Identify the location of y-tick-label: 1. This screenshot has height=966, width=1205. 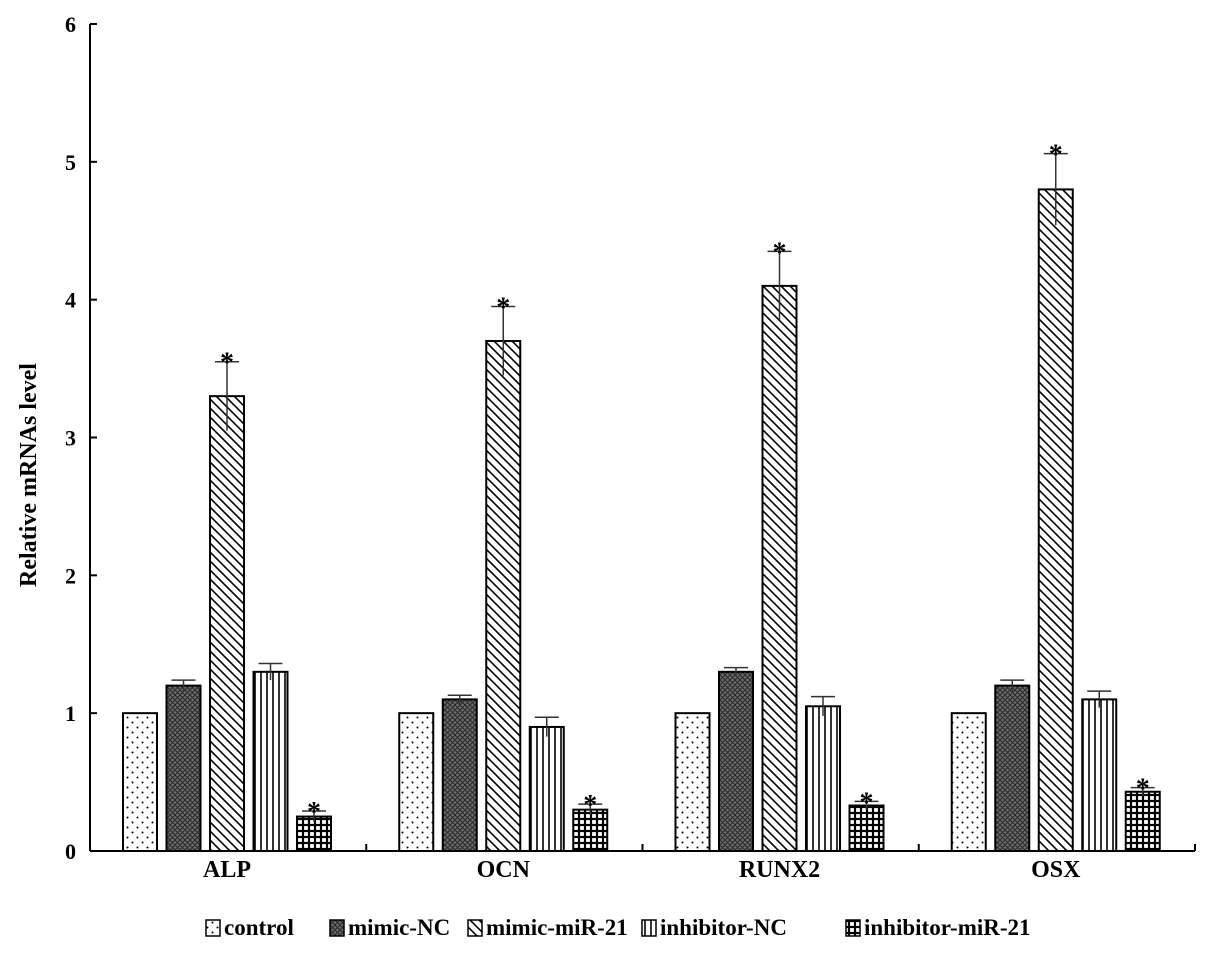
(70, 713).